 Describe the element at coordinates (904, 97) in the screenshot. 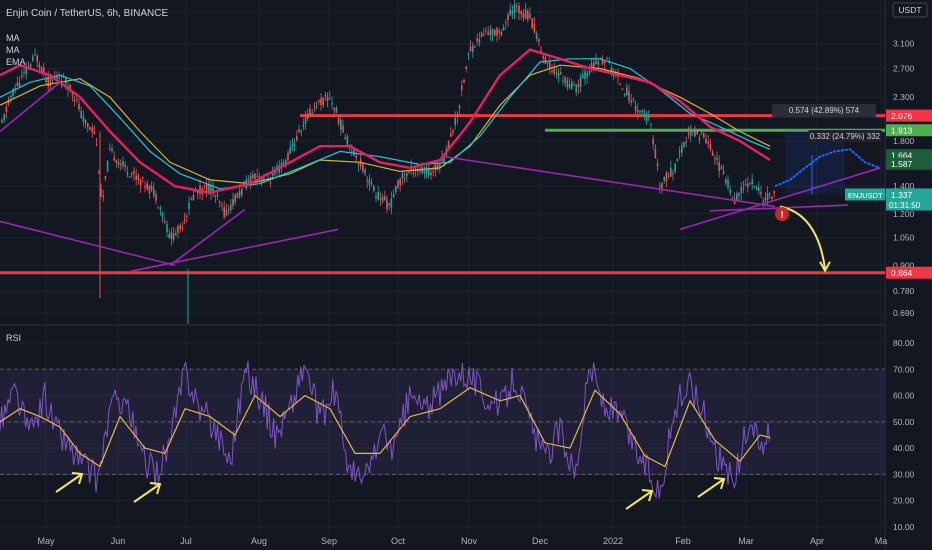

I see `price-axis-tick: 2.300` at that location.